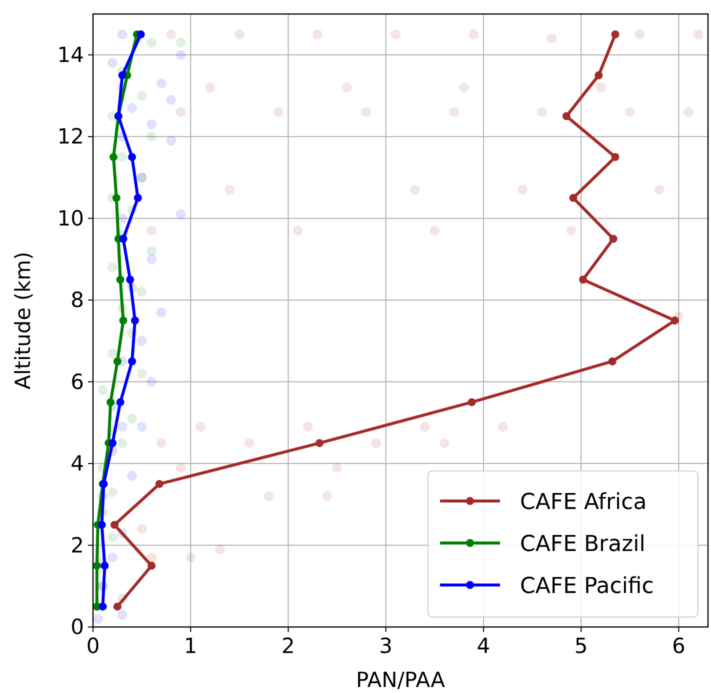  I want to click on legend-label: CAFE Africa, so click(583, 502).